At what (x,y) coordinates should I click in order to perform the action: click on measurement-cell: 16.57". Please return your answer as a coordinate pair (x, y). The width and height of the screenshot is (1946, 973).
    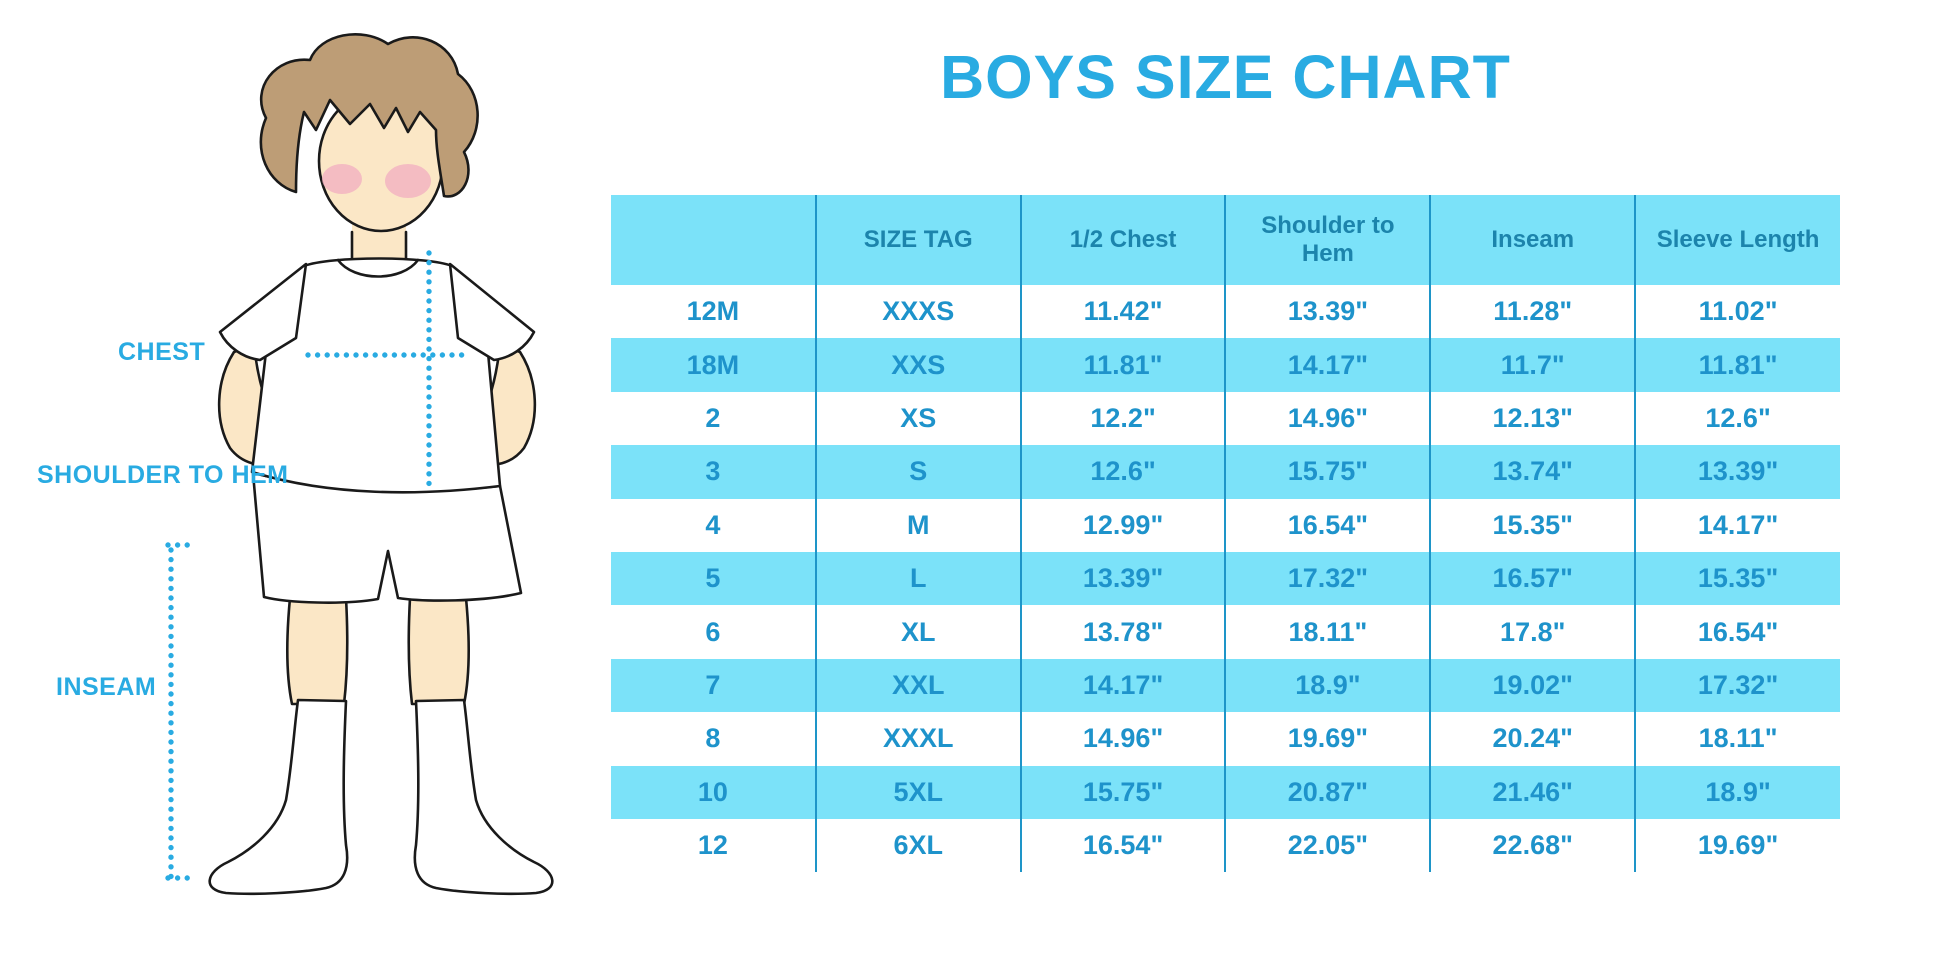
    Looking at the image, I should click on (1532, 578).